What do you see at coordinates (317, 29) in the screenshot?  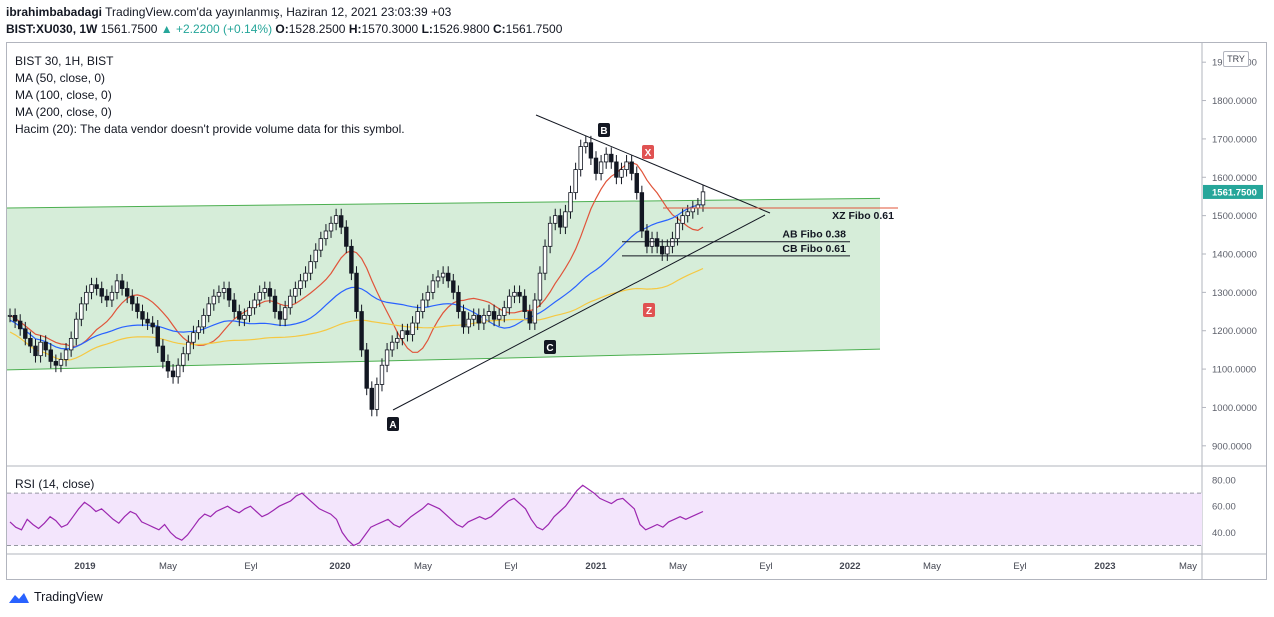 I see `open-value: 1528.2500` at bounding box center [317, 29].